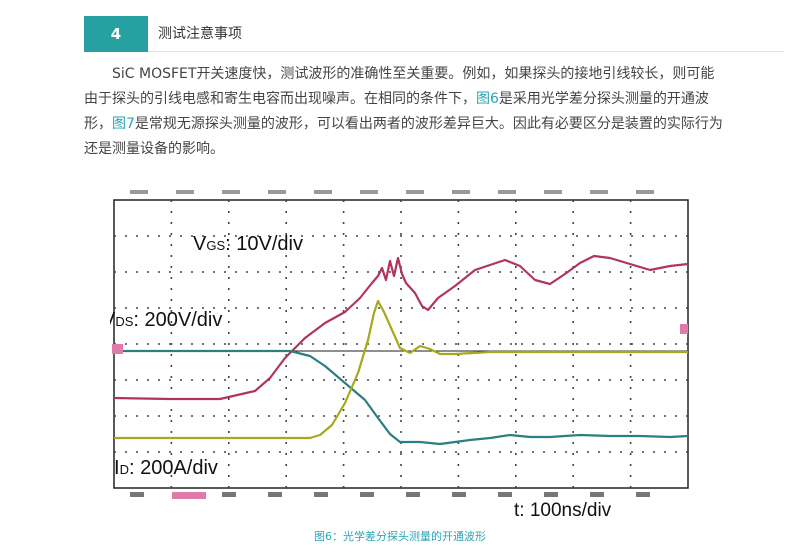 This screenshot has height=558, width=800. Describe the element at coordinates (166, 468) in the screenshot. I see `id-scale-label: ID: 200A/div` at that location.